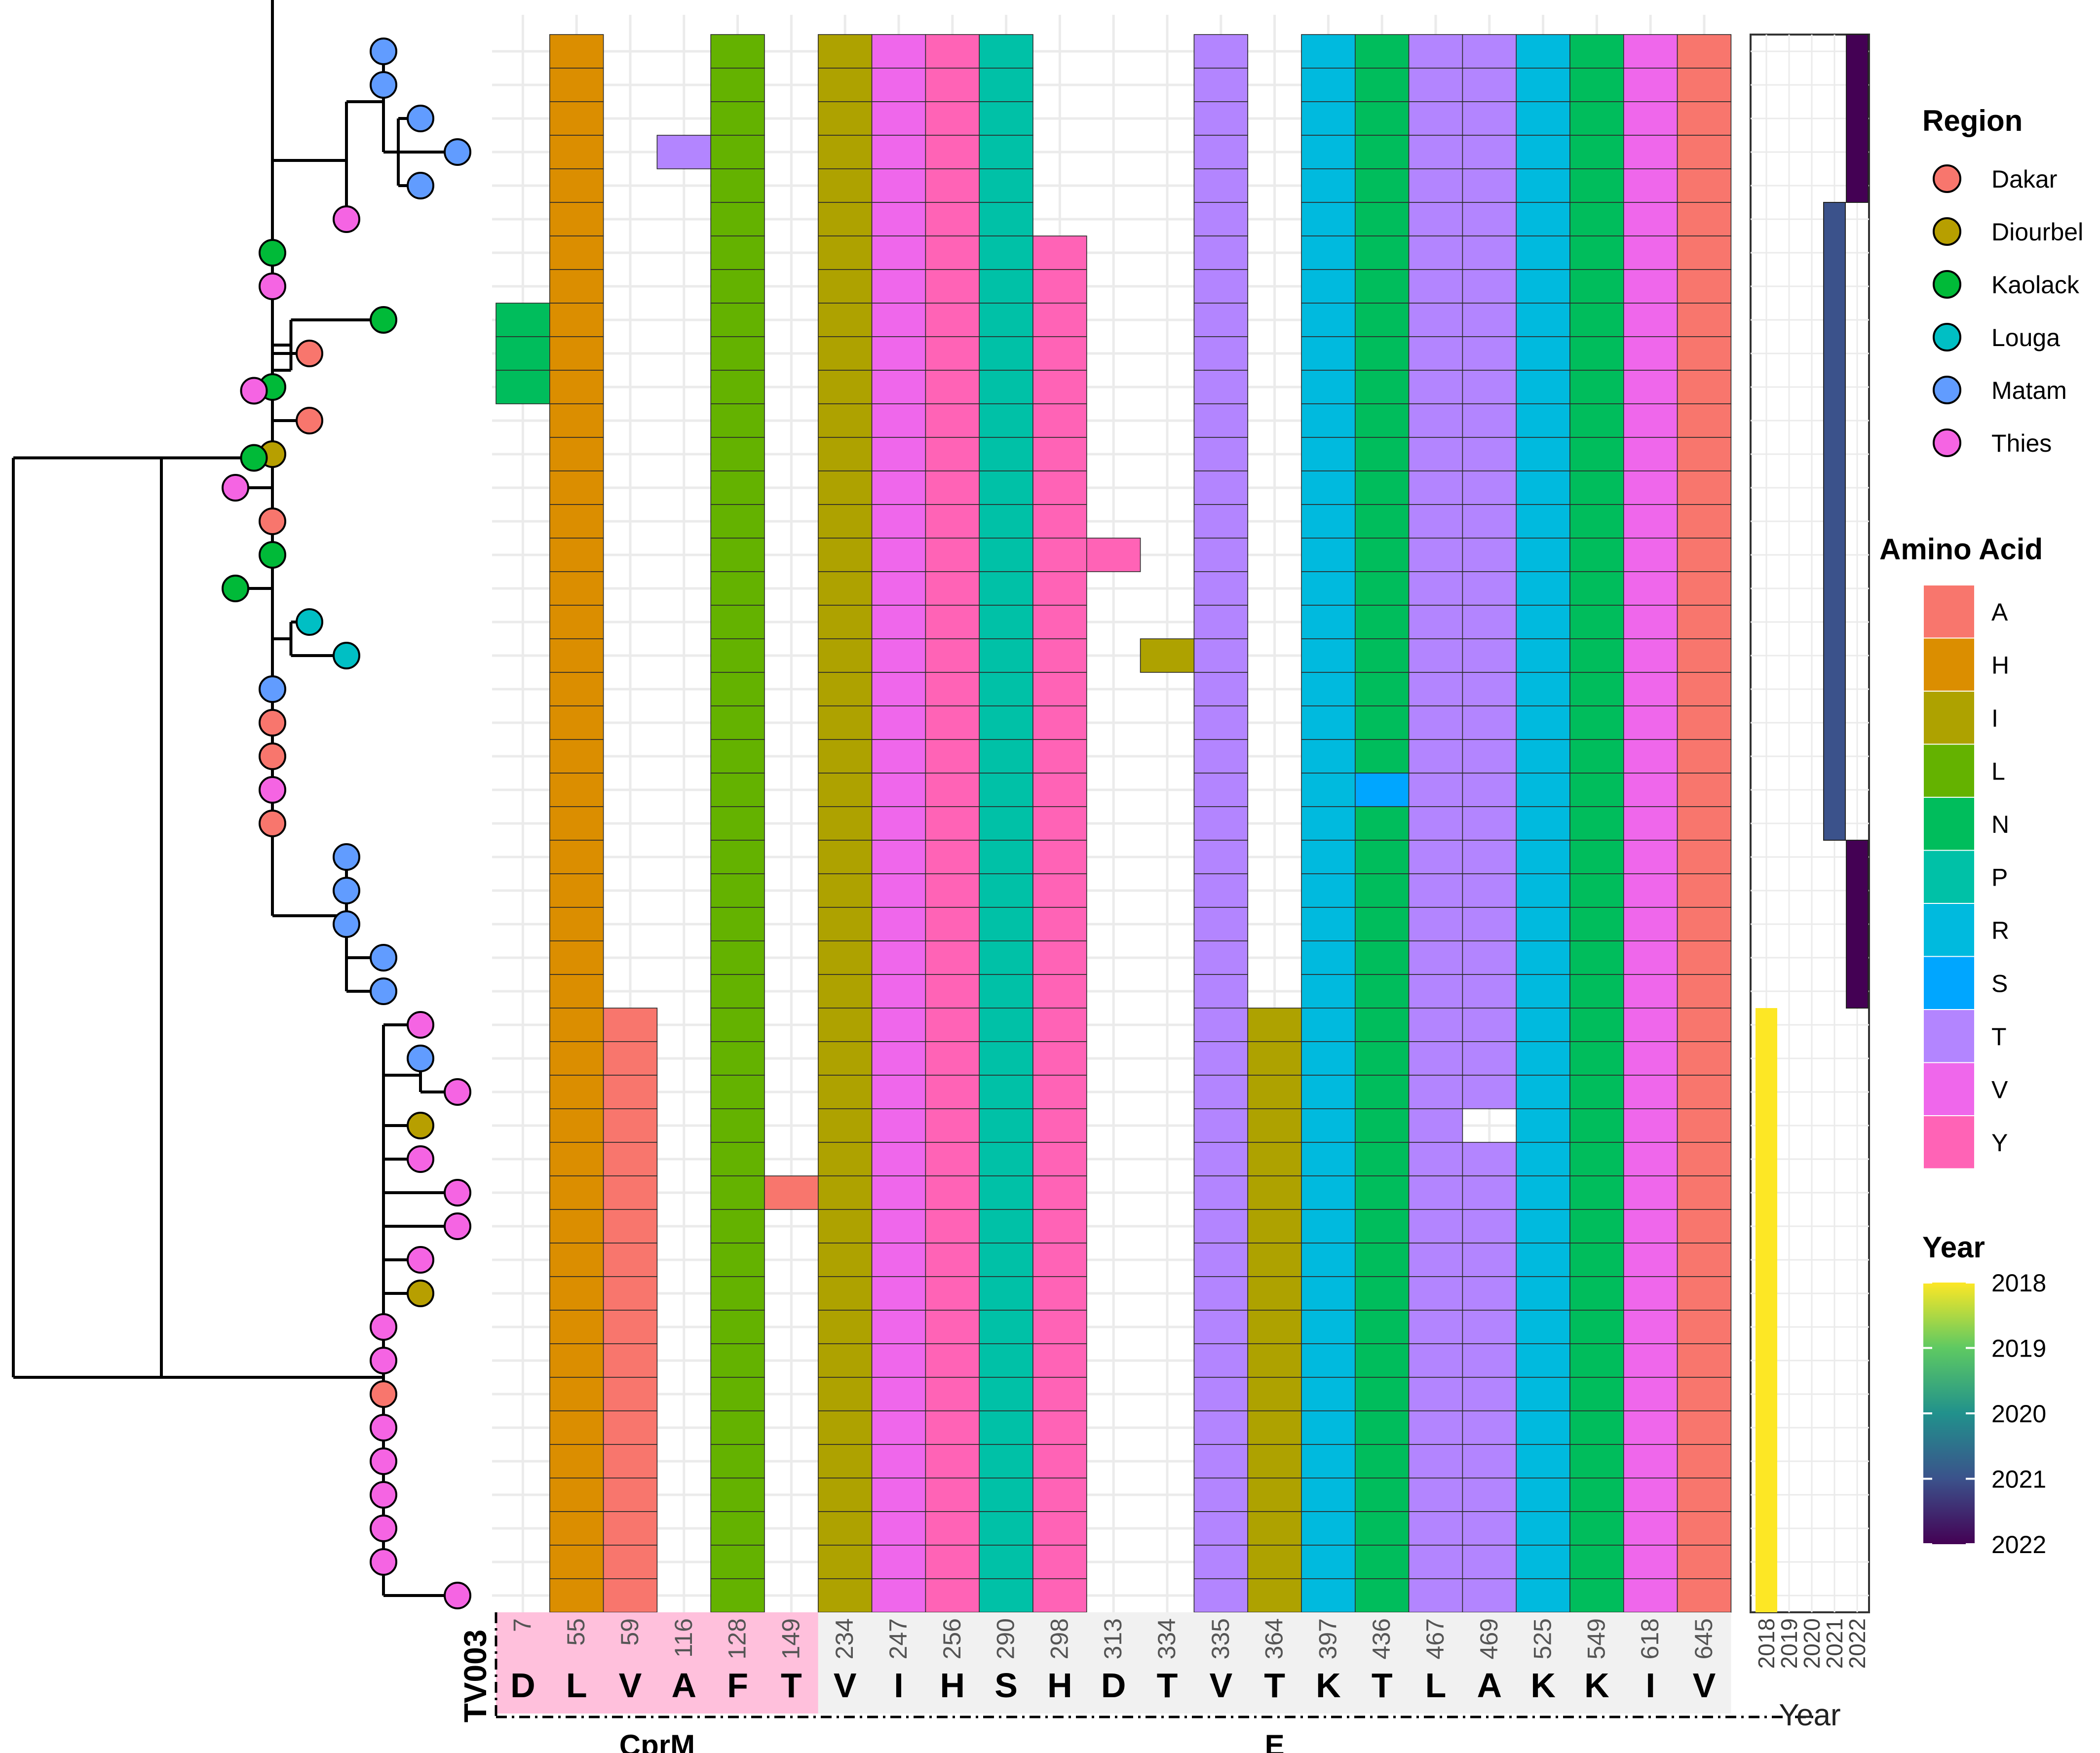 The image size is (2100, 1753). What do you see at coordinates (1489, 1686) in the screenshot?
I see `reference-residue-label: A` at bounding box center [1489, 1686].